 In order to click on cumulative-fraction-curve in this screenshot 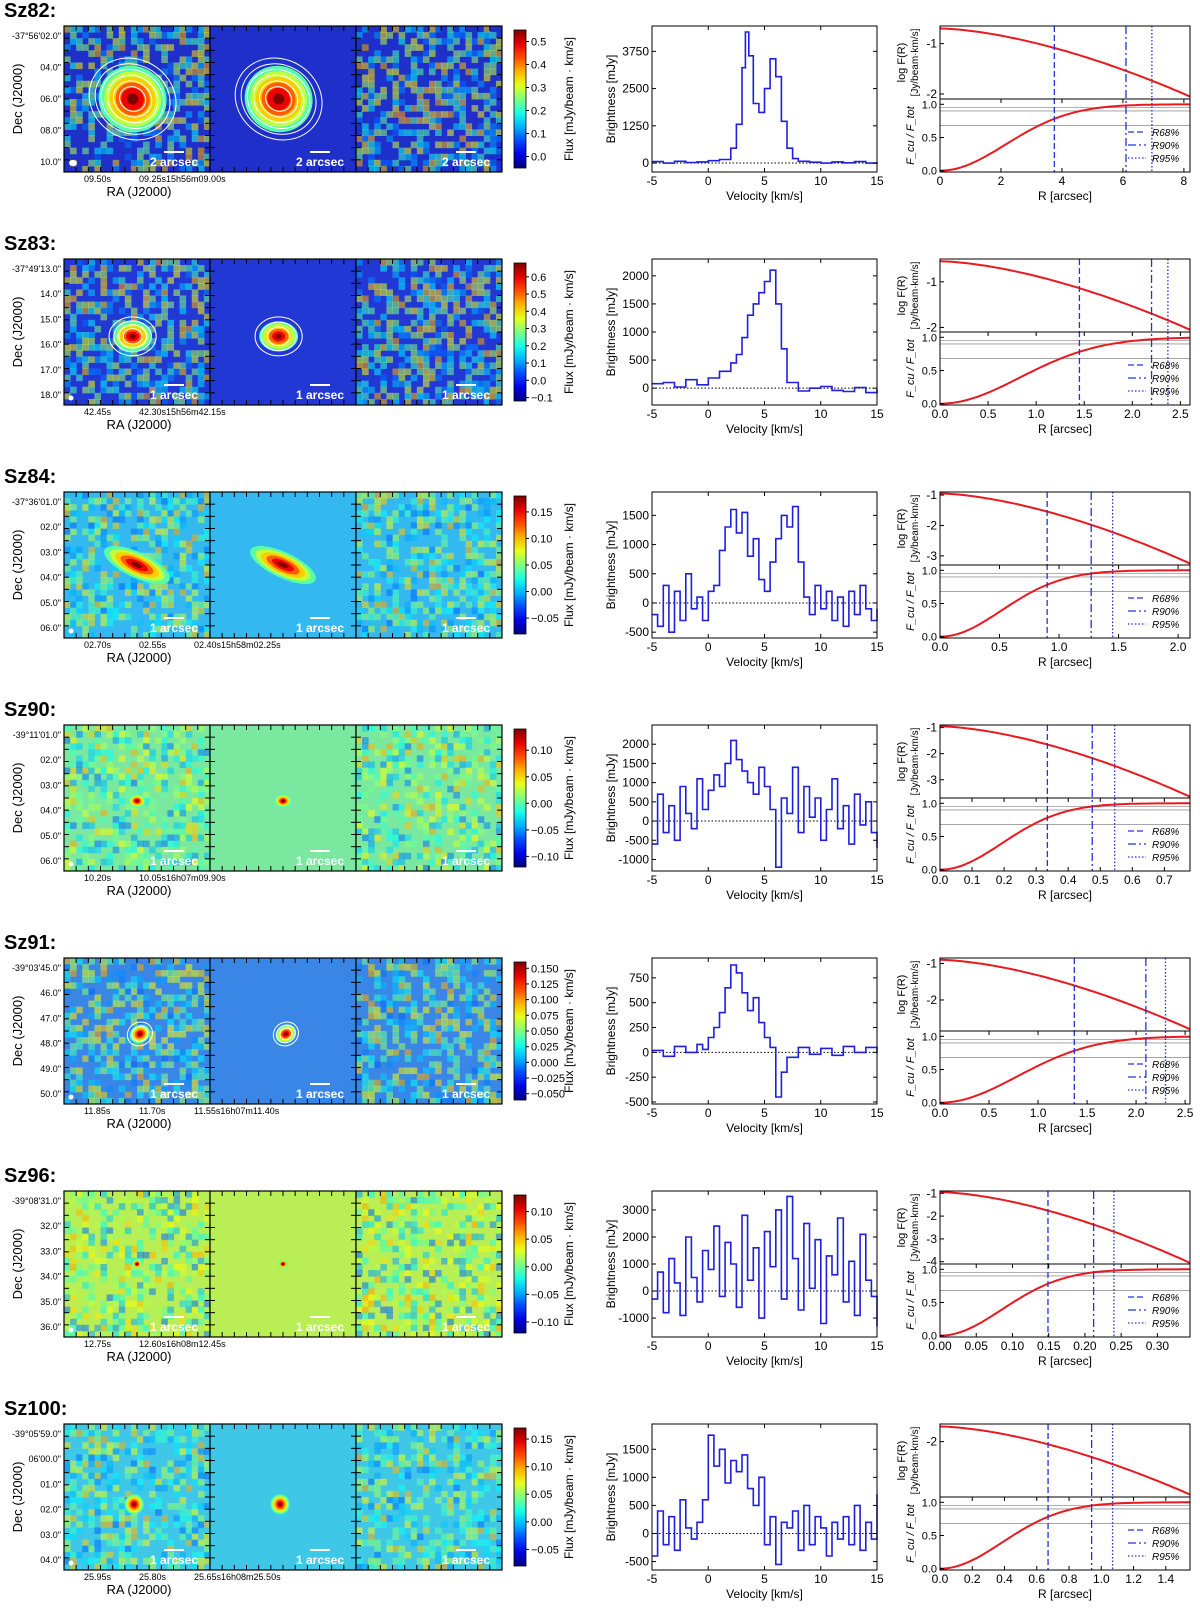, I will do `click(1064, 137)`.